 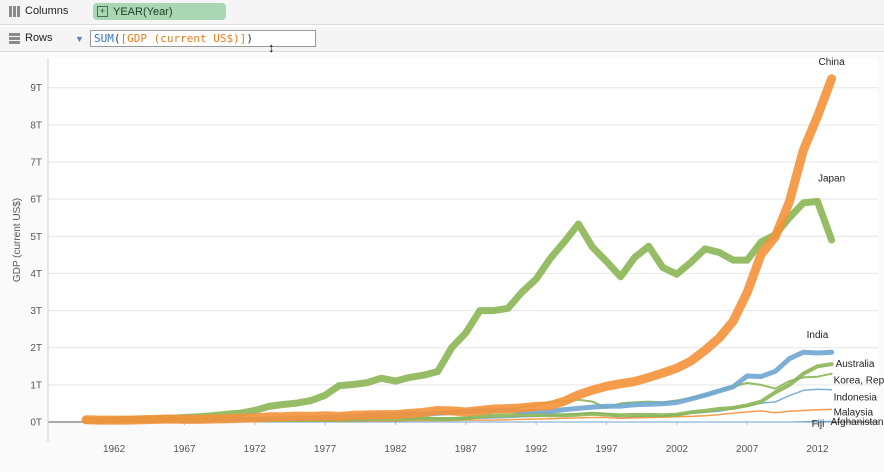 What do you see at coordinates (606, 449) in the screenshot?
I see `x-tick-label: 1997` at bounding box center [606, 449].